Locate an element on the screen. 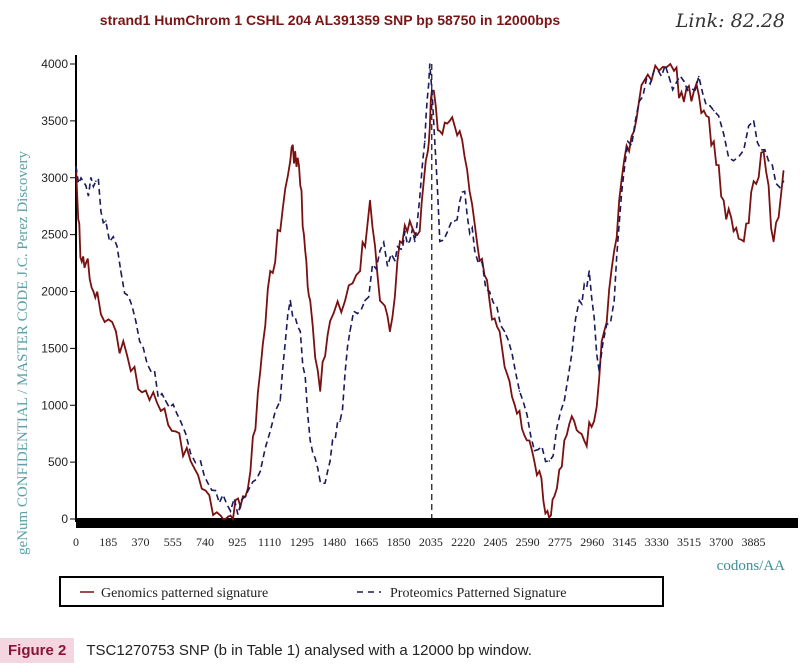 Image resolution: width=808 pixels, height=670 pixels. x-tick-label: 1665 is located at coordinates (366, 542).